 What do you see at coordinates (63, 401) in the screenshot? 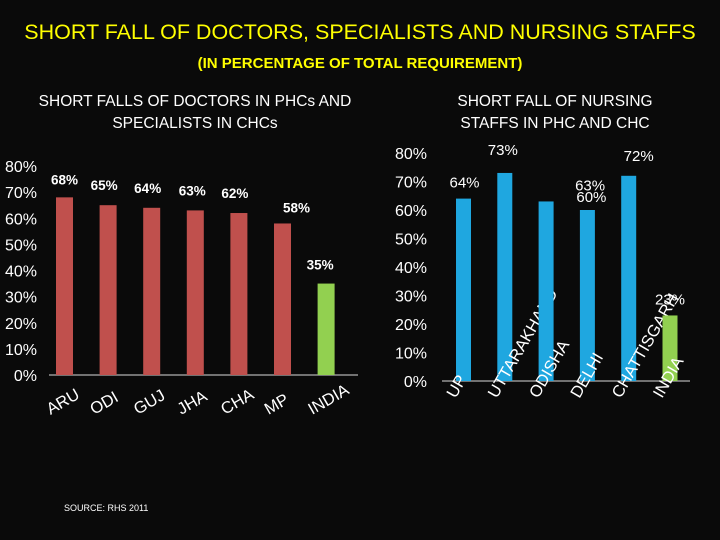
I see `doctors-category-label: ARU` at bounding box center [63, 401].